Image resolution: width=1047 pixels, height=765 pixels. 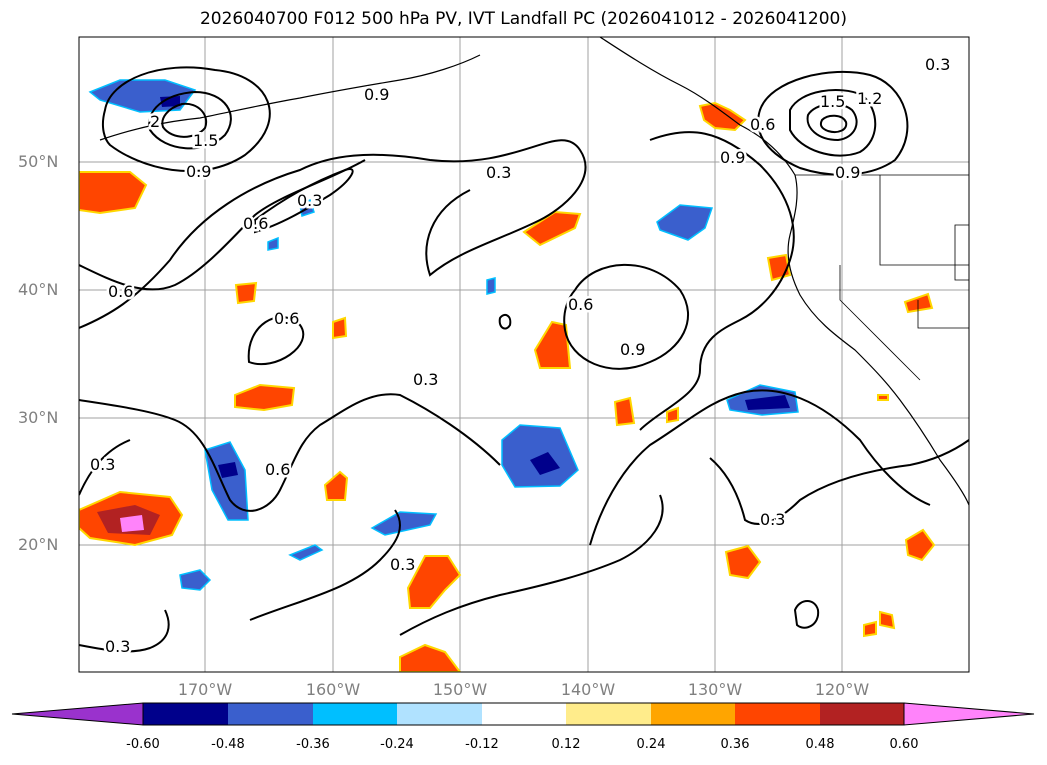 What do you see at coordinates (531, 565) in the screenshot?
I see `contour-0.3-bottom` at bounding box center [531, 565].